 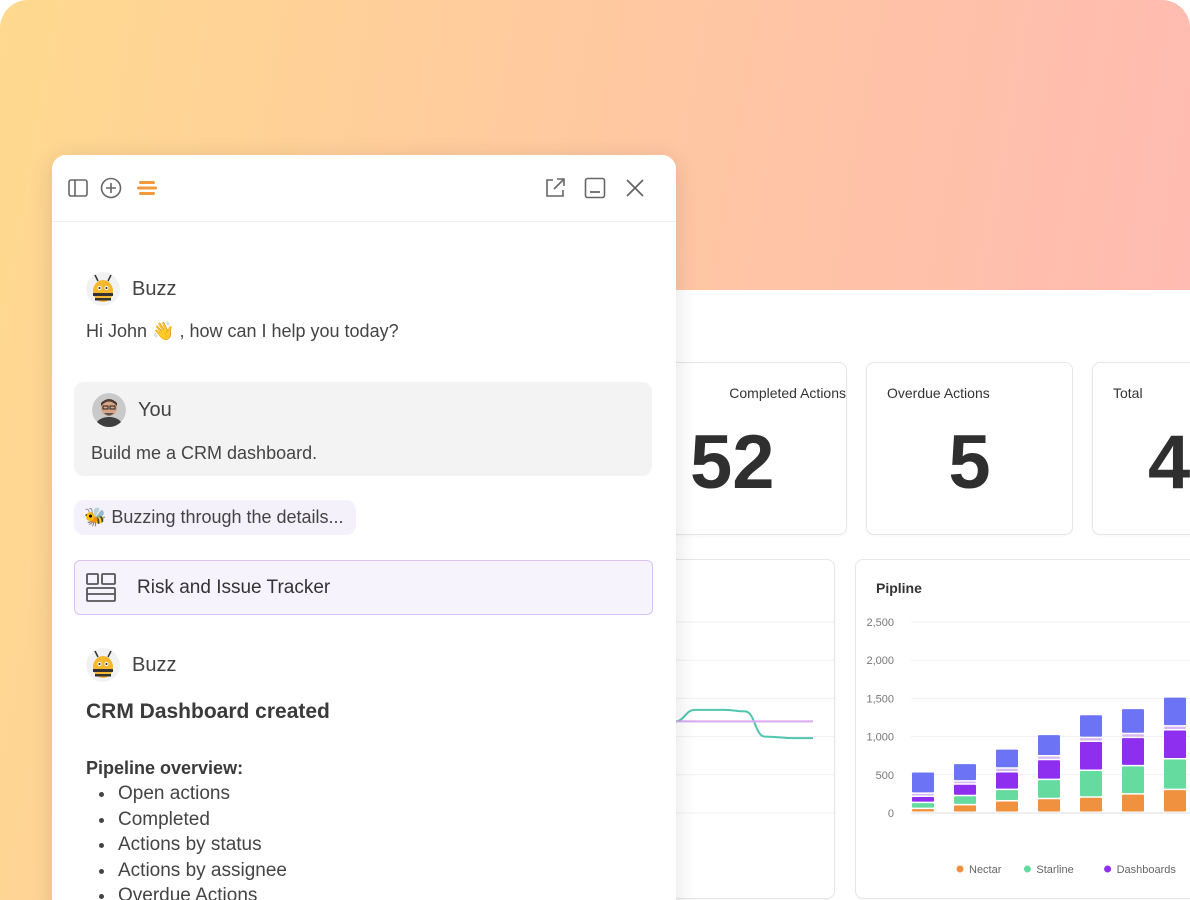 What do you see at coordinates (78, 188) in the screenshot?
I see `sidebar-toggle-icon` at bounding box center [78, 188].